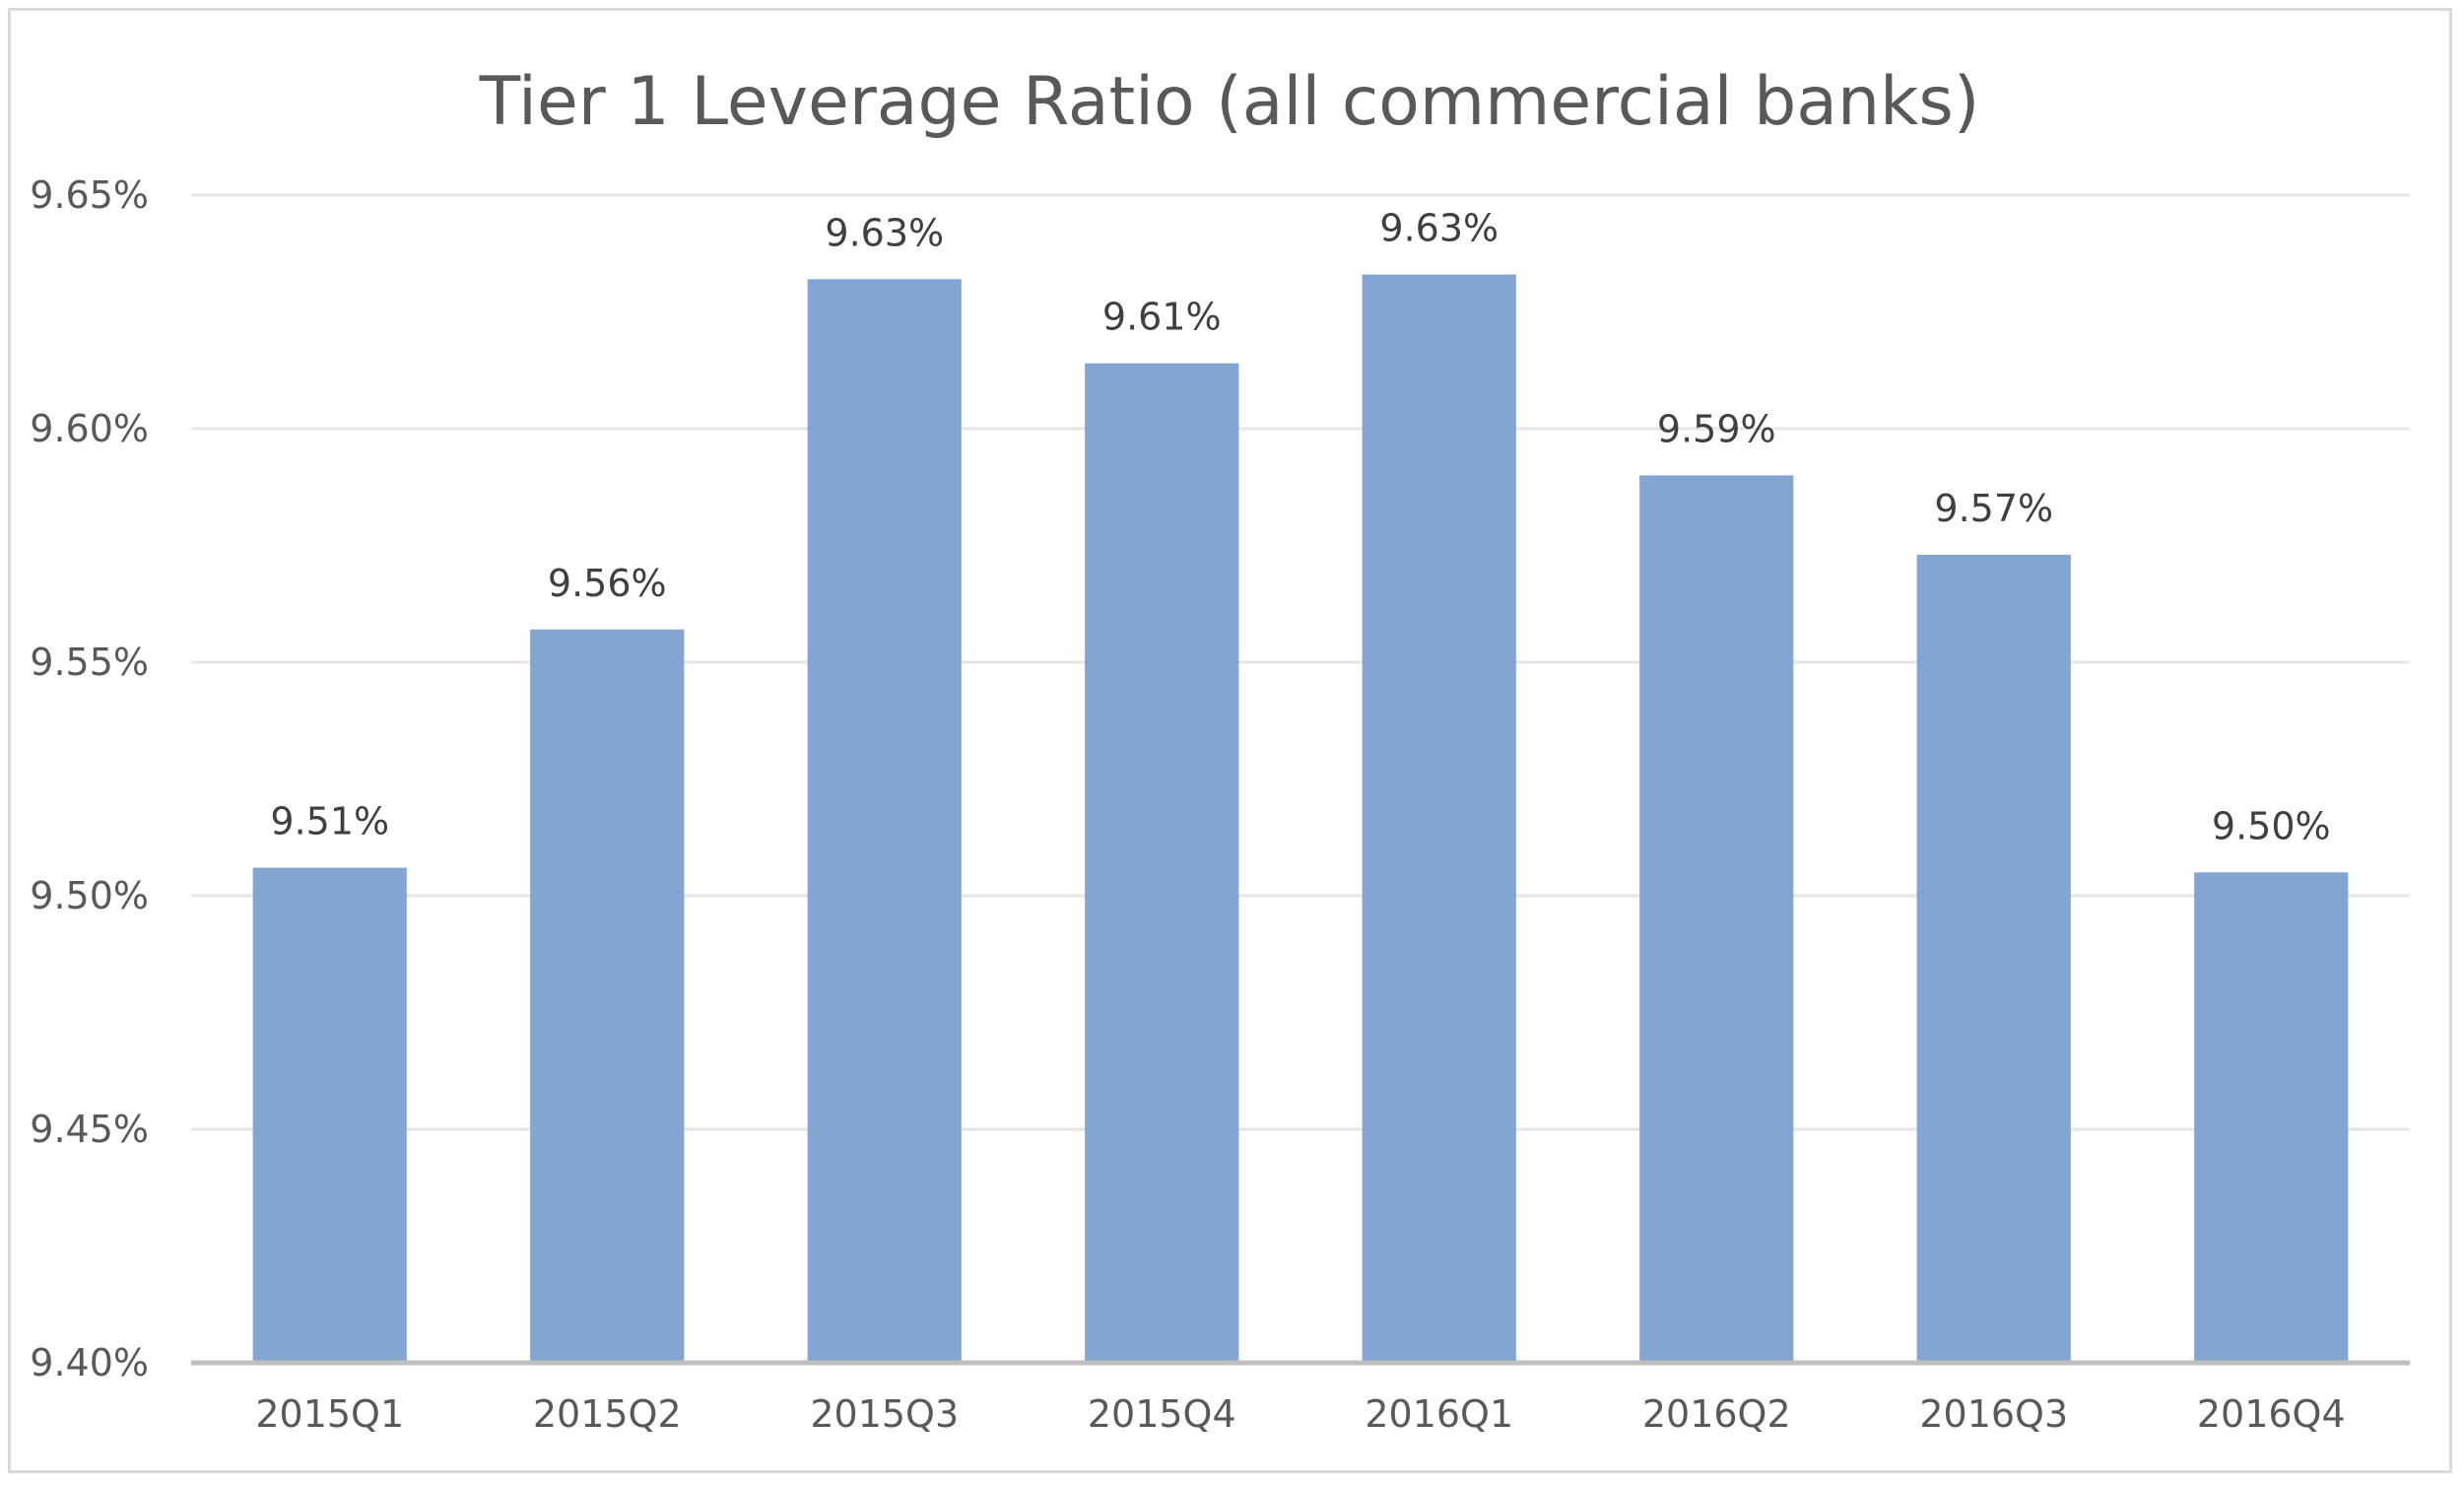 Image resolution: width=2464 pixels, height=1485 pixels. I want to click on x-category-label: 2016Q3, so click(1994, 1414).